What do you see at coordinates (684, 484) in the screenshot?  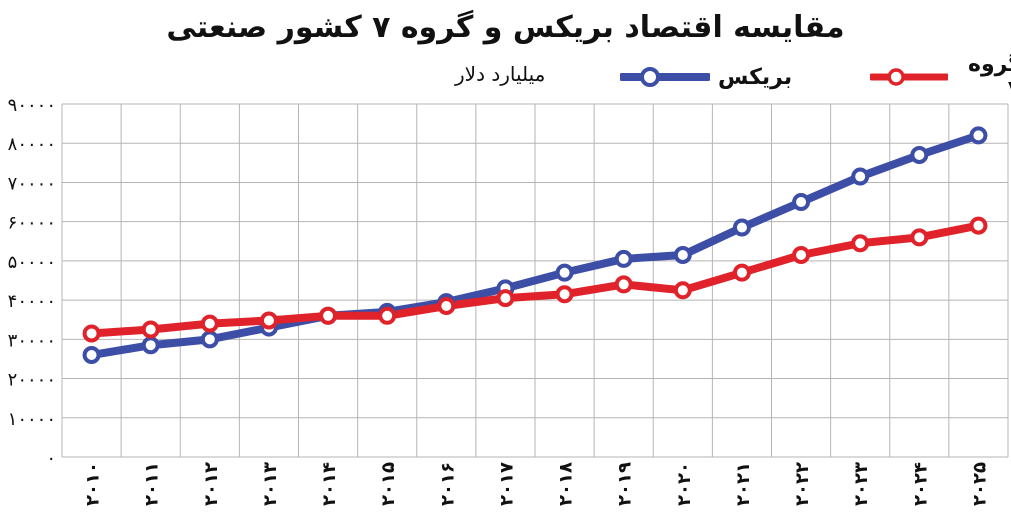 I see `x-tick-label: ۲۰۲۰` at bounding box center [684, 484].